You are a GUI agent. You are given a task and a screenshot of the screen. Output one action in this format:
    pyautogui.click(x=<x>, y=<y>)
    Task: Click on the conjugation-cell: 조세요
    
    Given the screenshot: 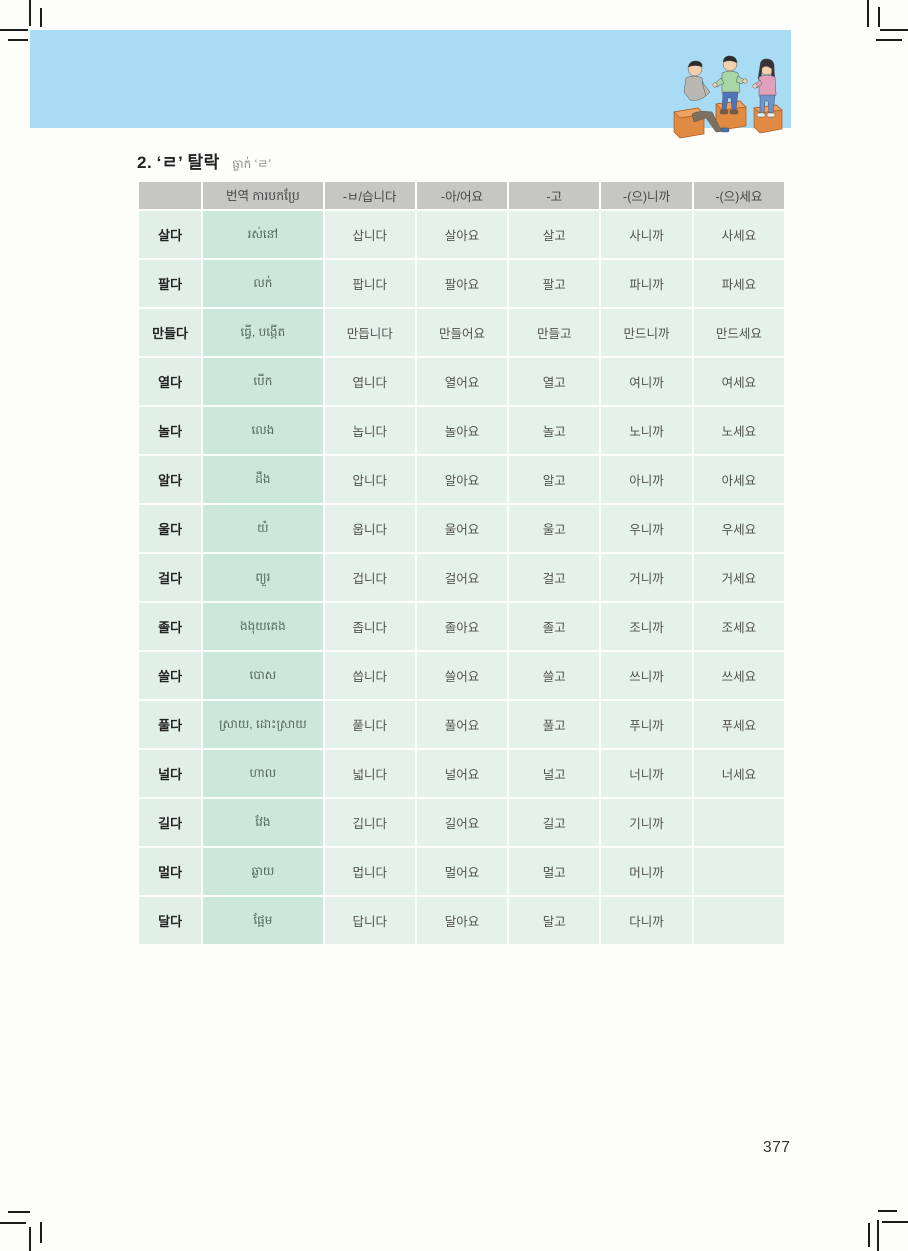 What is the action you would take?
    pyautogui.click(x=738, y=626)
    